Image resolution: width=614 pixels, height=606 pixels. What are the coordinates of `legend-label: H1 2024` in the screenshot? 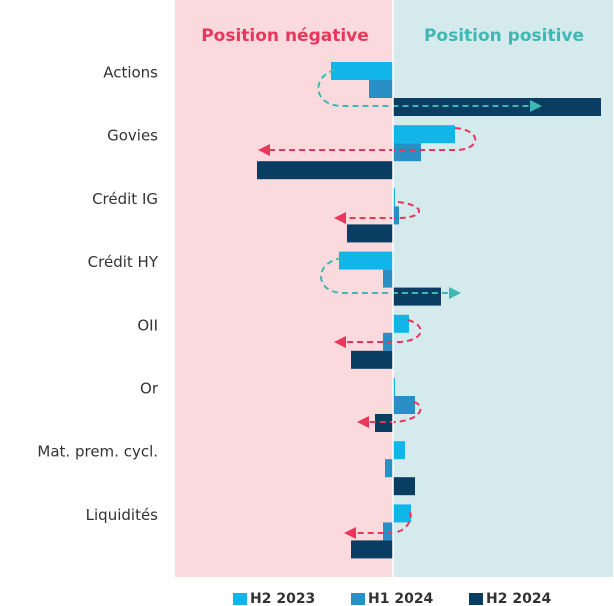 It's located at (401, 598).